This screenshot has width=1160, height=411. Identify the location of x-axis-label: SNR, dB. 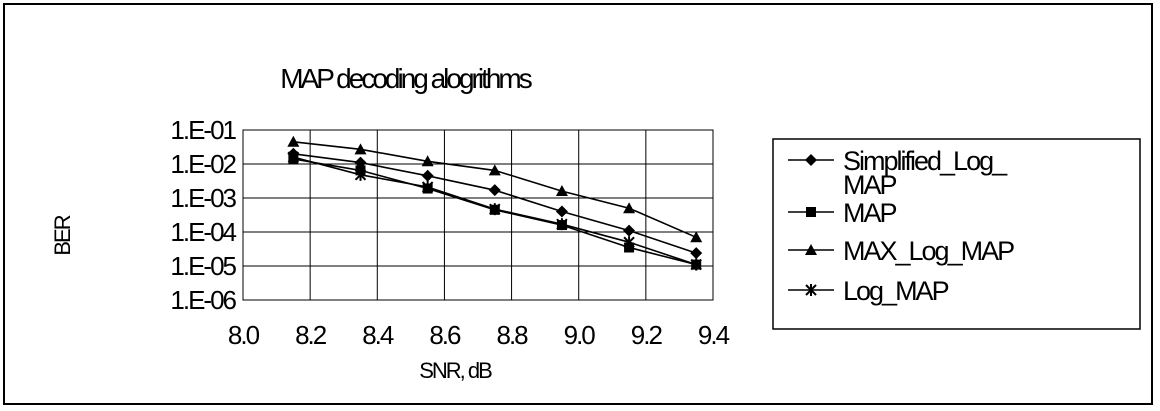
(455, 370).